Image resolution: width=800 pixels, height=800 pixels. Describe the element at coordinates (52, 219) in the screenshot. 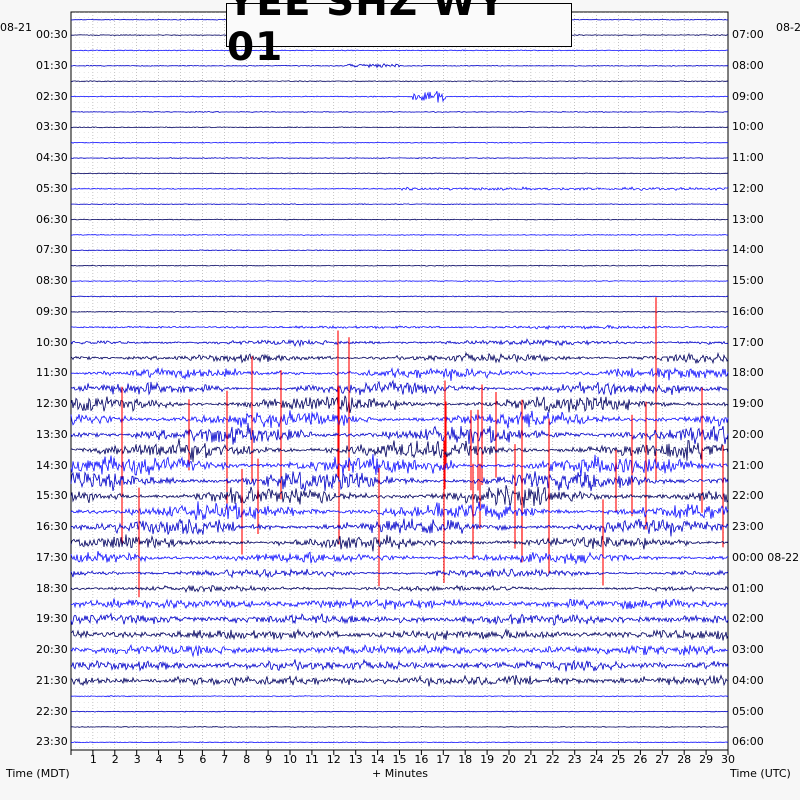

I see `left-time-label: 06:30` at that location.